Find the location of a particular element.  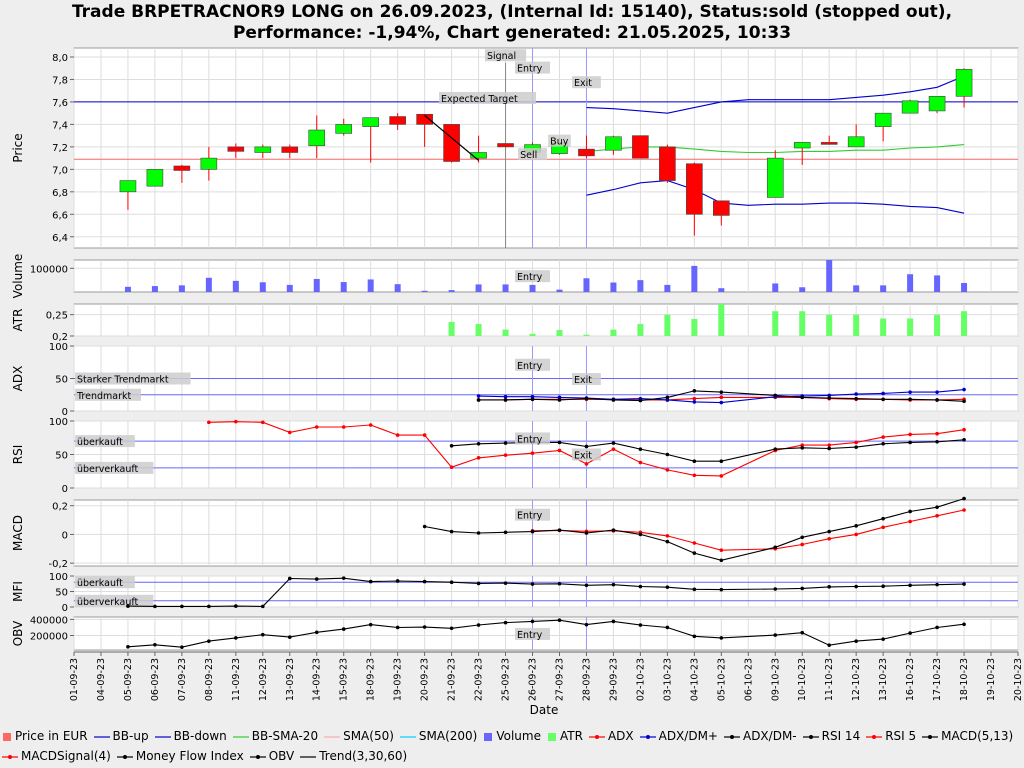

legend-label: MACD(5,13) is located at coordinates (977, 736).